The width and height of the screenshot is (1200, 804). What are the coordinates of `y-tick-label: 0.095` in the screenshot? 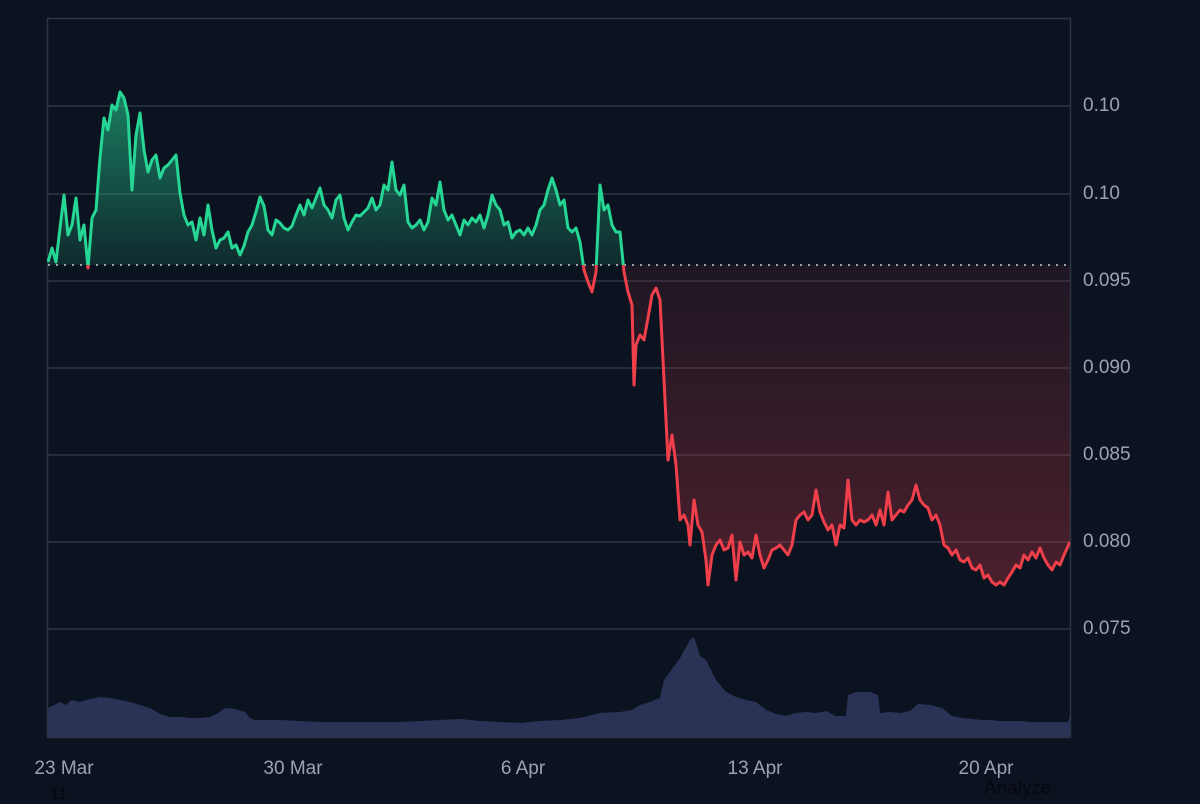 It's located at (1107, 280).